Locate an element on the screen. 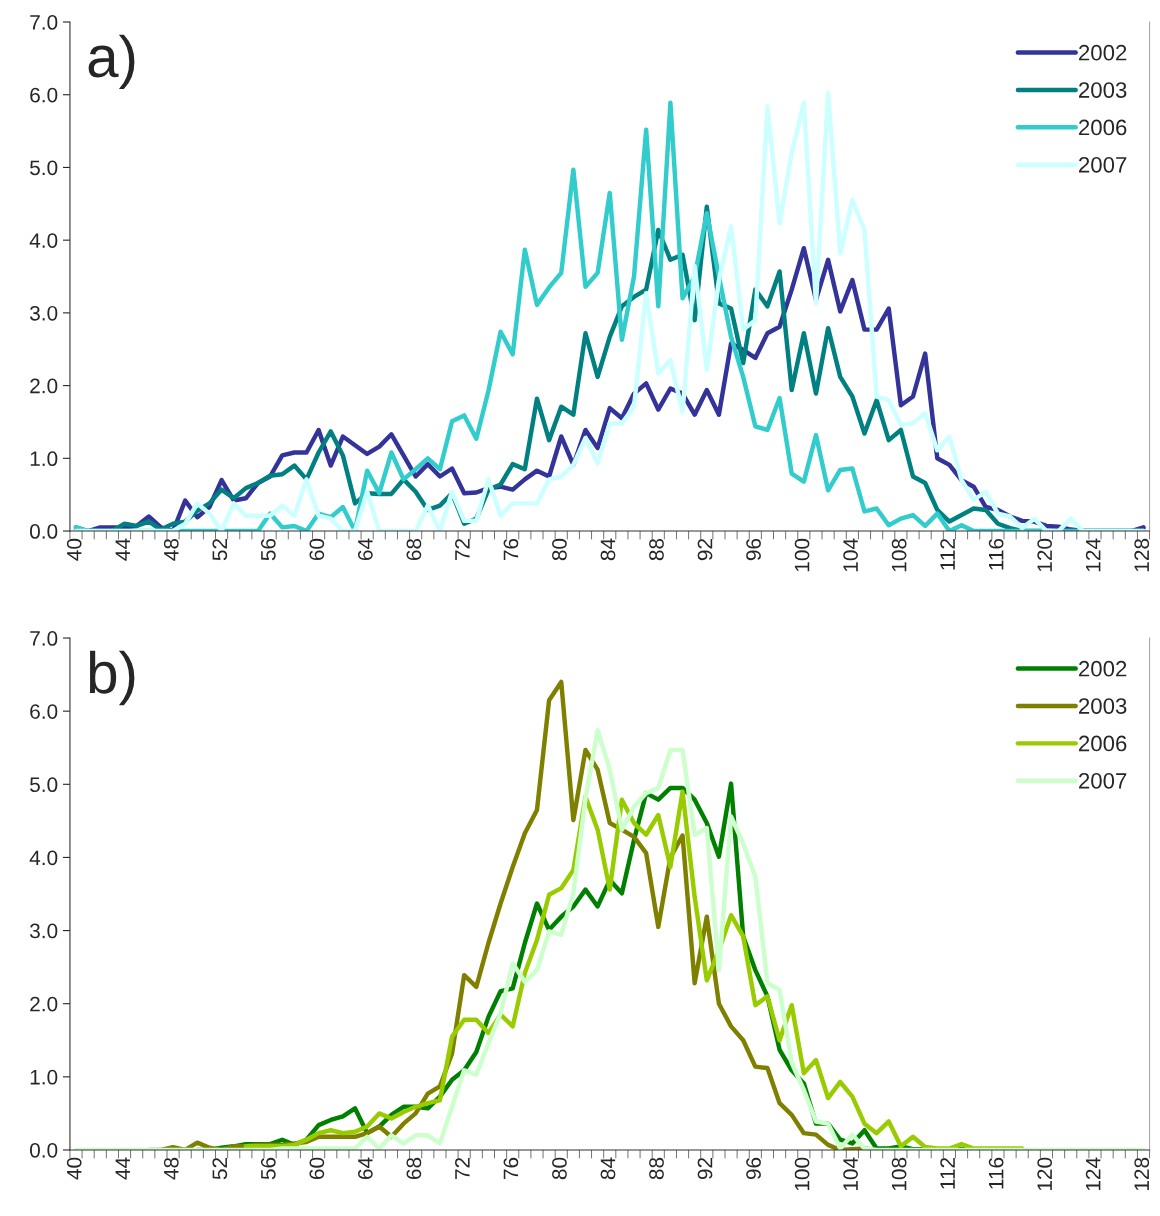 The image size is (1160, 1216). chart-title: b) is located at coordinates (112, 678).